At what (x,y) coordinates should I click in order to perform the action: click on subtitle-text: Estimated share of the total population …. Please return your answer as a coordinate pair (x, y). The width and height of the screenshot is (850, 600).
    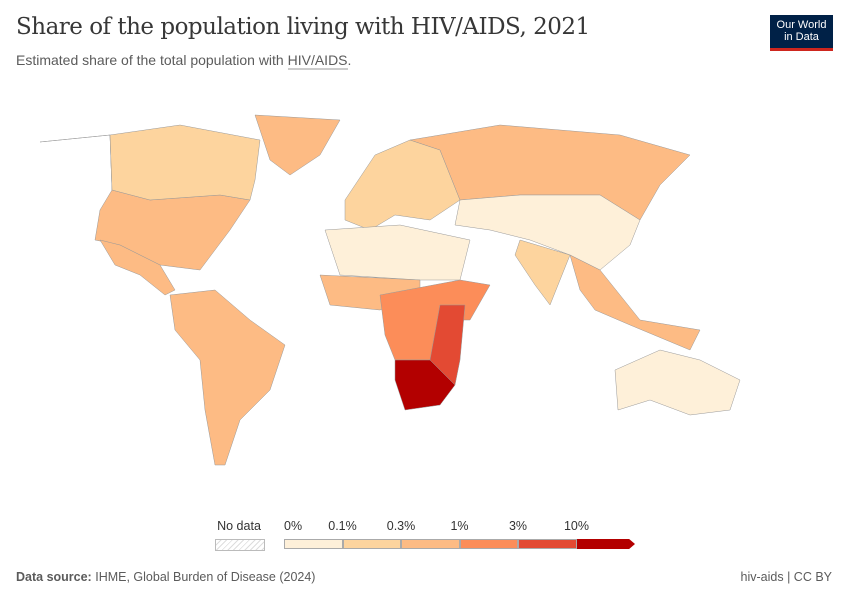
    Looking at the image, I should click on (152, 60).